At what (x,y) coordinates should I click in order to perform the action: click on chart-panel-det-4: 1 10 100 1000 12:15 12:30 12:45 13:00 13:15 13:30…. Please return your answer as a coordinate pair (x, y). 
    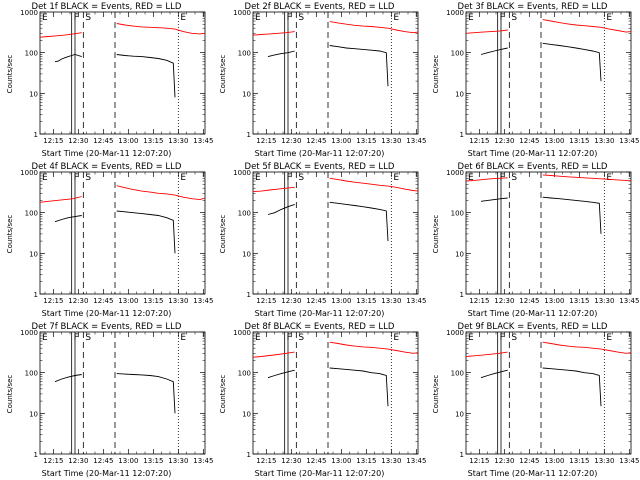
    Looking at the image, I should click on (106, 240).